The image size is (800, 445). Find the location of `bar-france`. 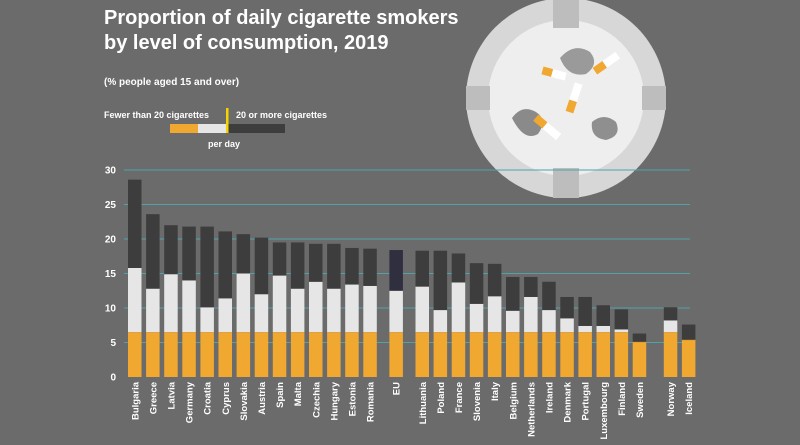

bar-france is located at coordinates (458, 315).